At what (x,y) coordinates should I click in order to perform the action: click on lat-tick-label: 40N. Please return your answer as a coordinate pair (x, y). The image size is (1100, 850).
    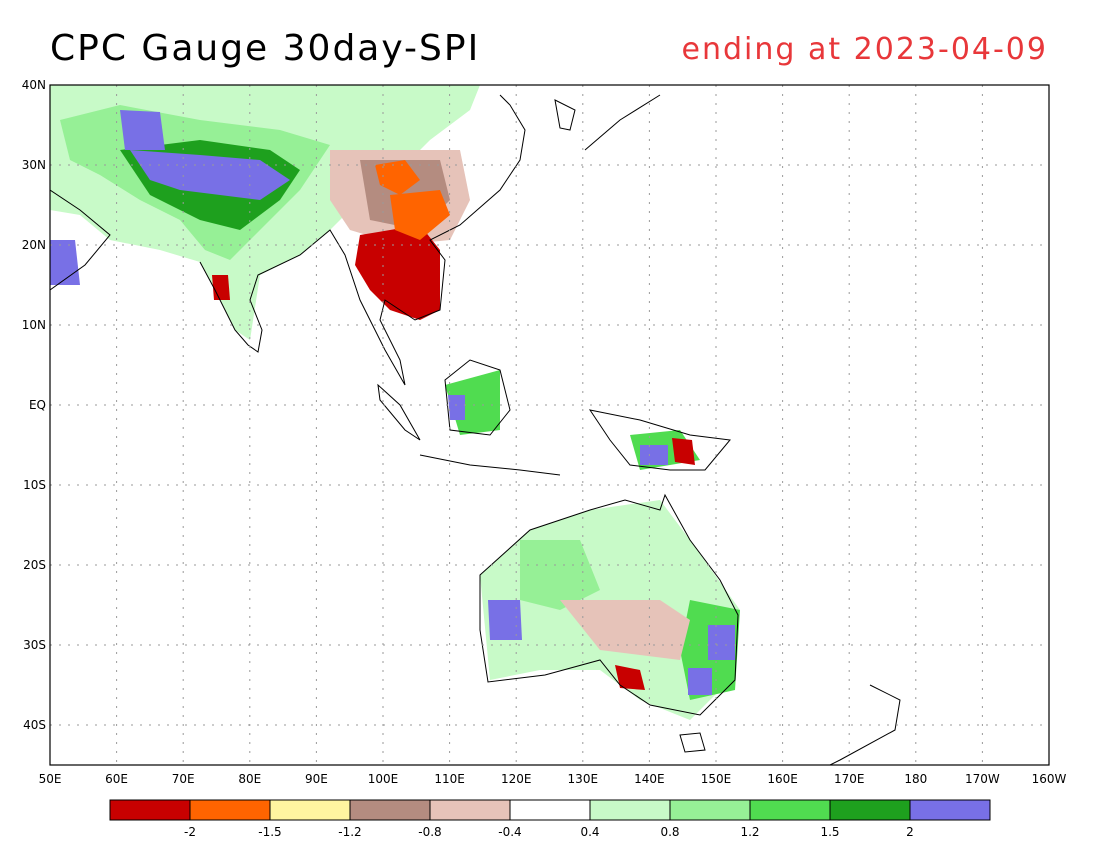
    Looking at the image, I should click on (34, 85).